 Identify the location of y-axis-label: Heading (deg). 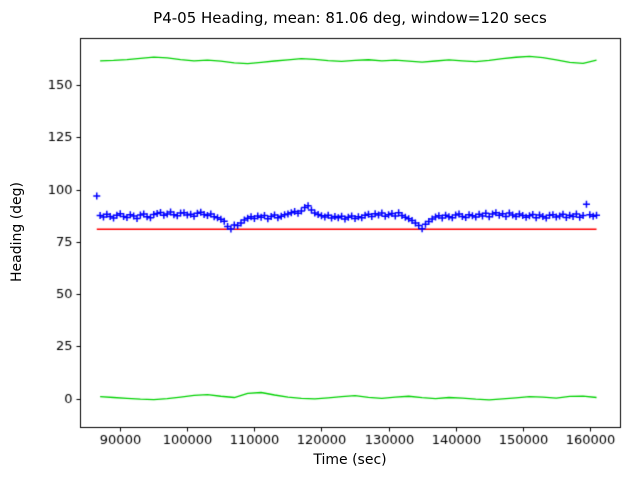
(17, 232).